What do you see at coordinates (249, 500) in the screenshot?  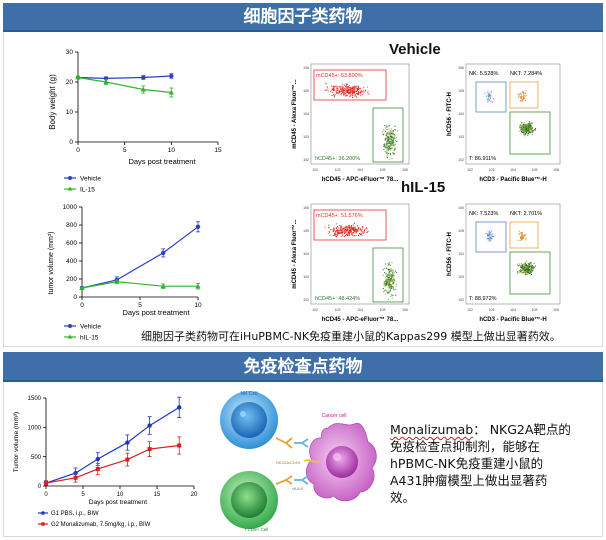 I see `t-cell-icon` at bounding box center [249, 500].